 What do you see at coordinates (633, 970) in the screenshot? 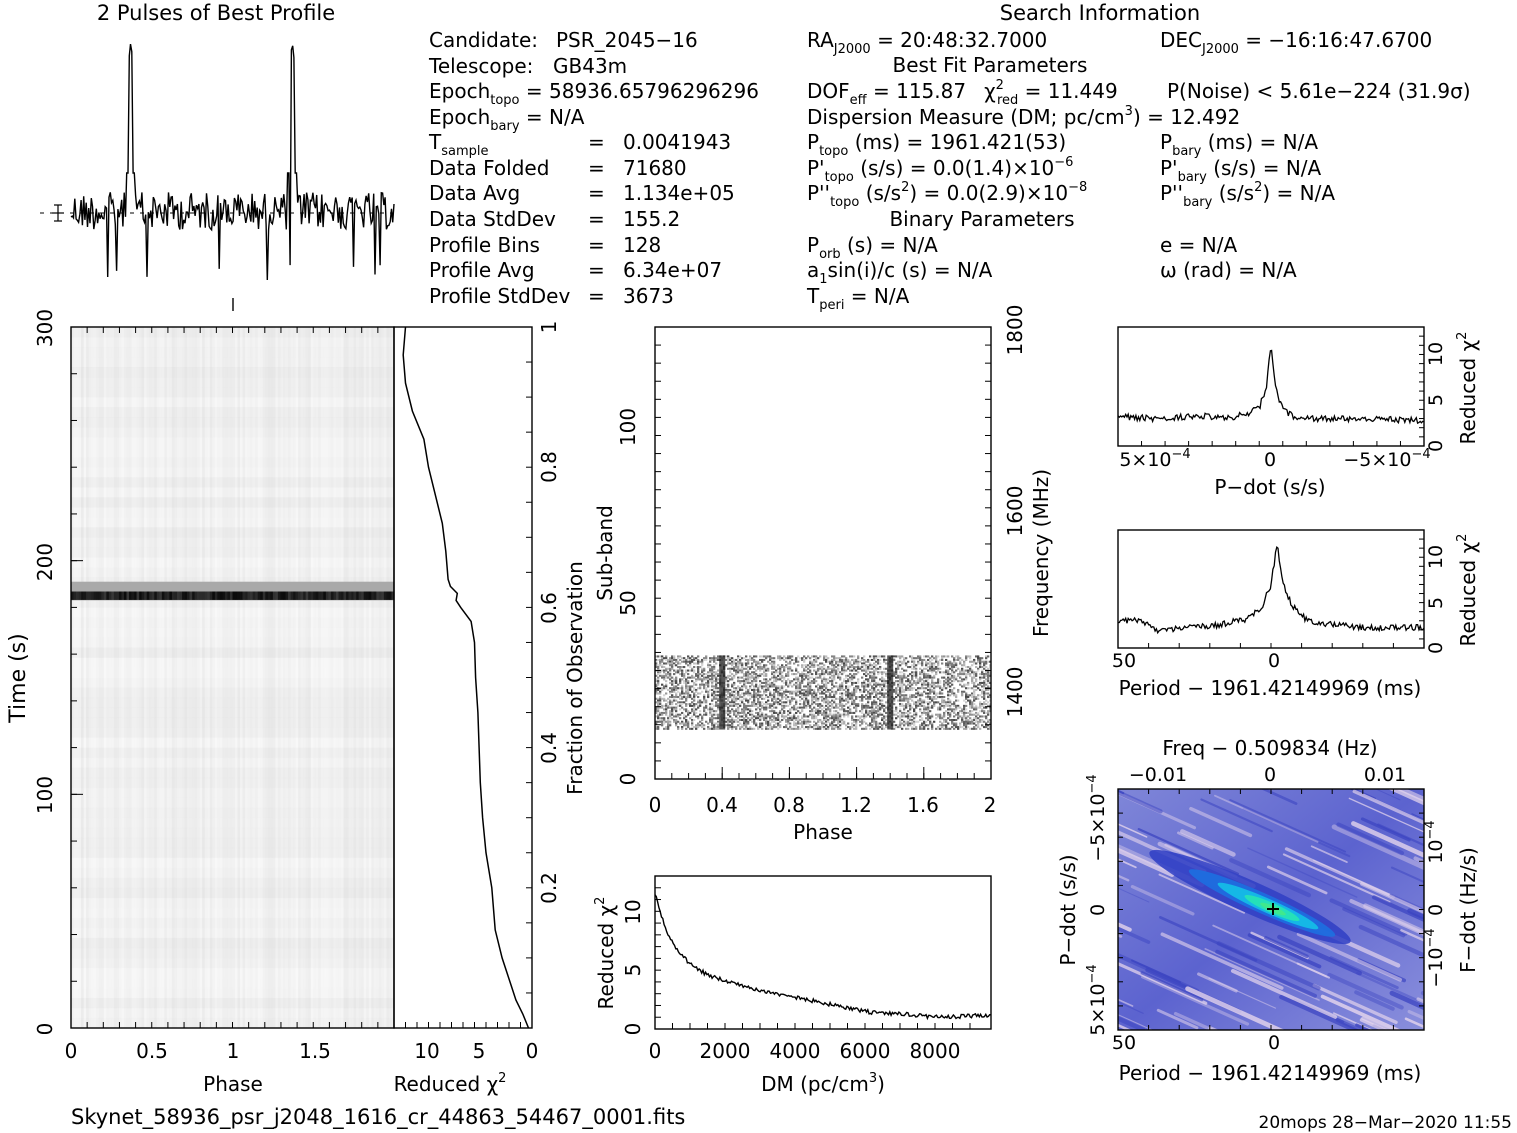
I see `dm-ytick-1: 5` at bounding box center [633, 970].